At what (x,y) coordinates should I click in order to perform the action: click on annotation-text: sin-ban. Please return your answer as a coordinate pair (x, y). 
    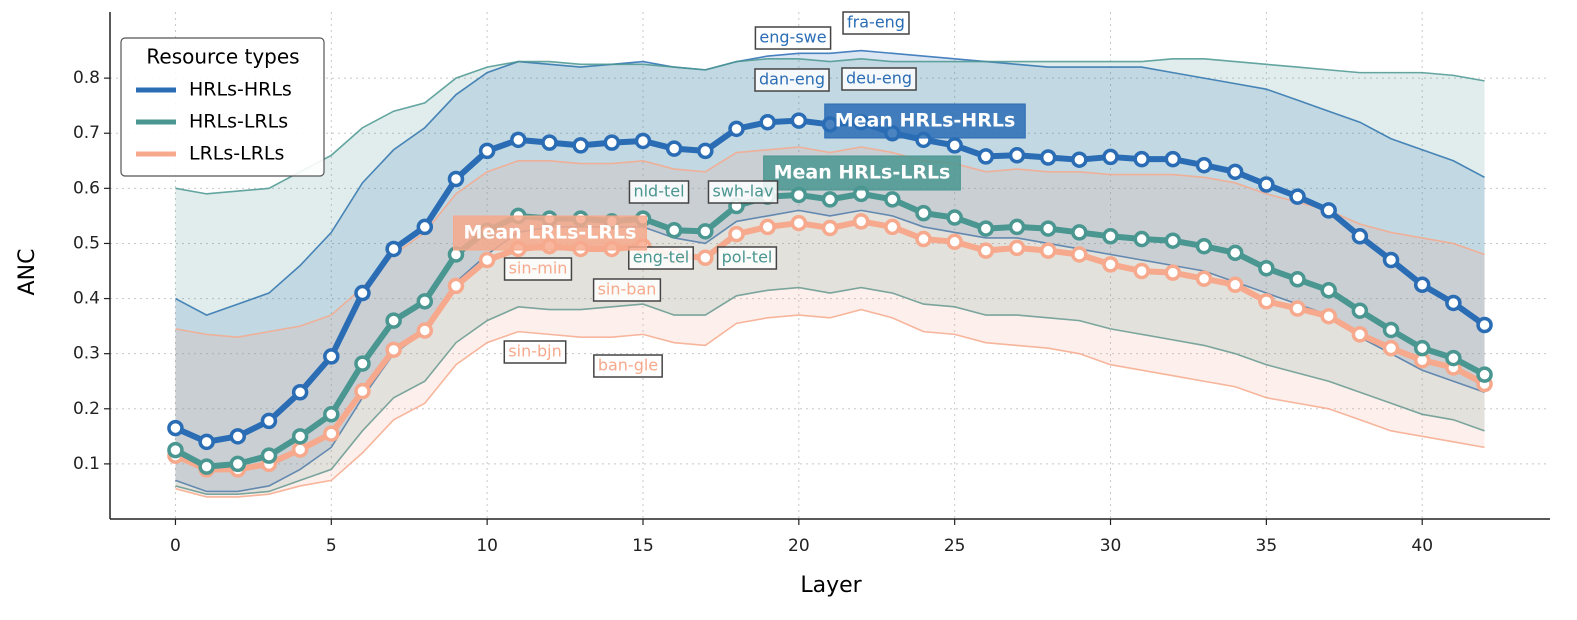
    Looking at the image, I should click on (627, 289).